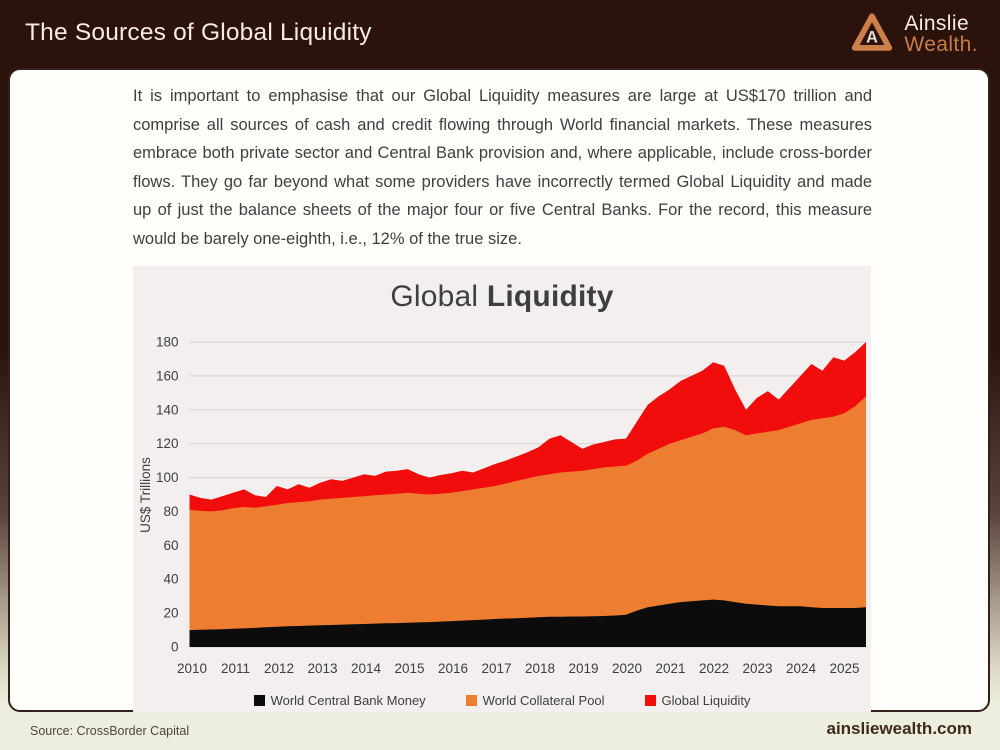  I want to click on legend-item: World Central Bank Money, so click(339, 700).